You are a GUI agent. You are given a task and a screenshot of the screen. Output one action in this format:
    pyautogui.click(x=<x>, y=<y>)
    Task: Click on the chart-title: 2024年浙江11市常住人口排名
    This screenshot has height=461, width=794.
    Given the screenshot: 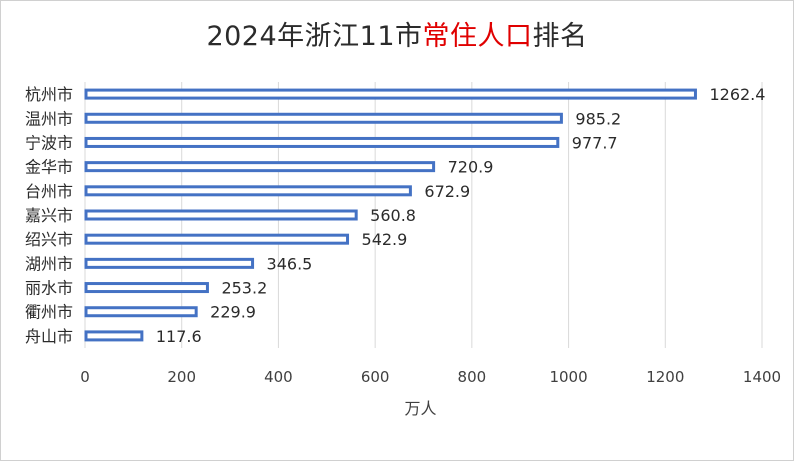 What is the action you would take?
    pyautogui.click(x=397, y=33)
    